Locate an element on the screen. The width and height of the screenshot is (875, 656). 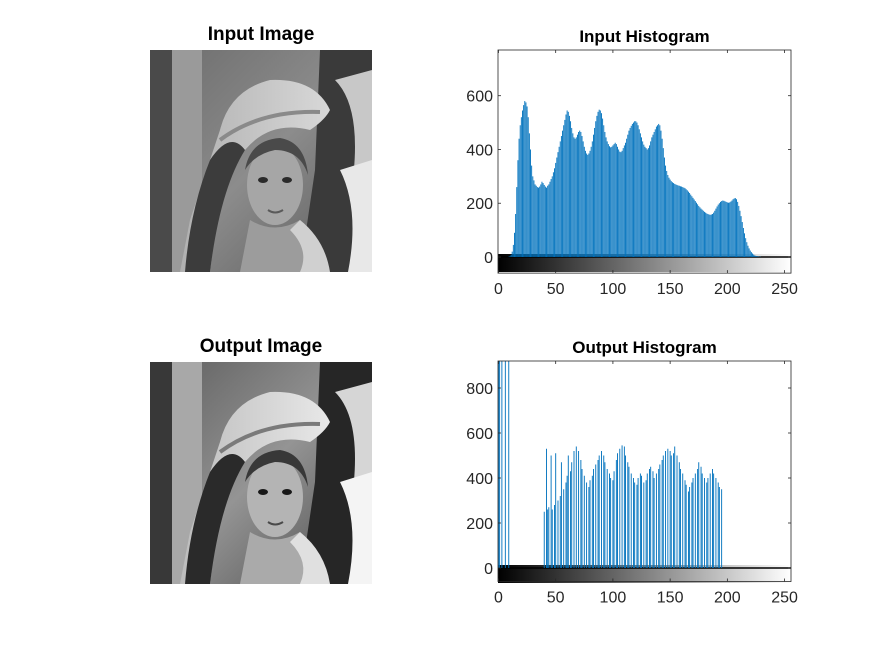
x-tick-label: 100 is located at coordinates (613, 289).